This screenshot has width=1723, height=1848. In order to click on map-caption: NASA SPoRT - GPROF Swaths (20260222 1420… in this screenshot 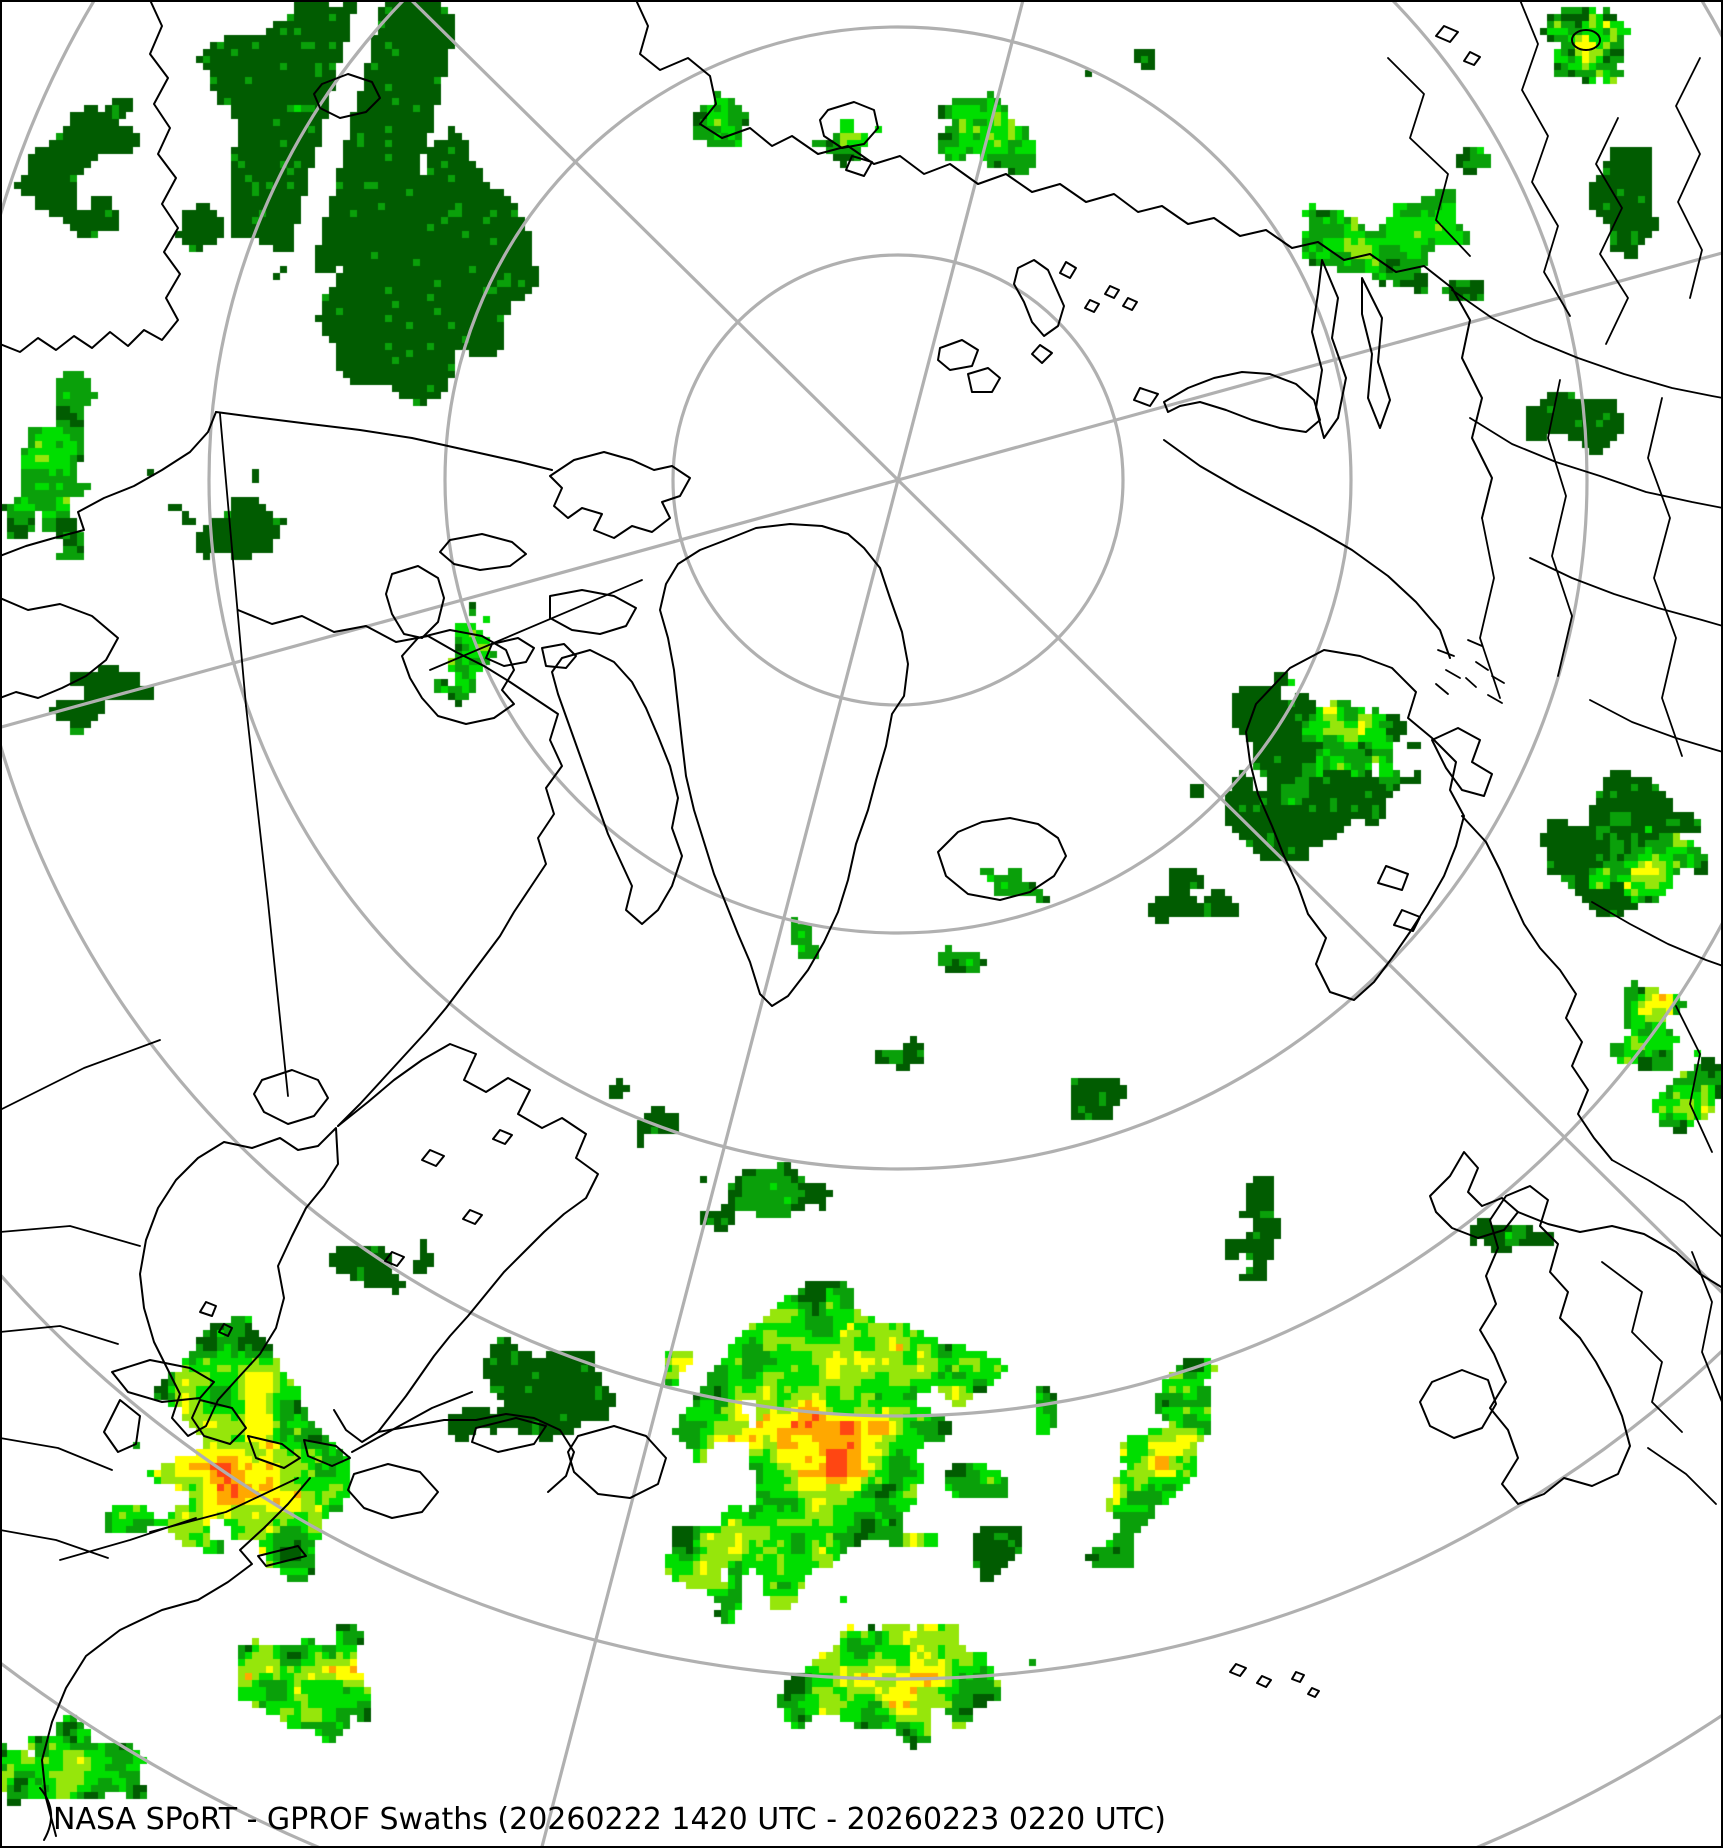, I will do `click(609, 1819)`.